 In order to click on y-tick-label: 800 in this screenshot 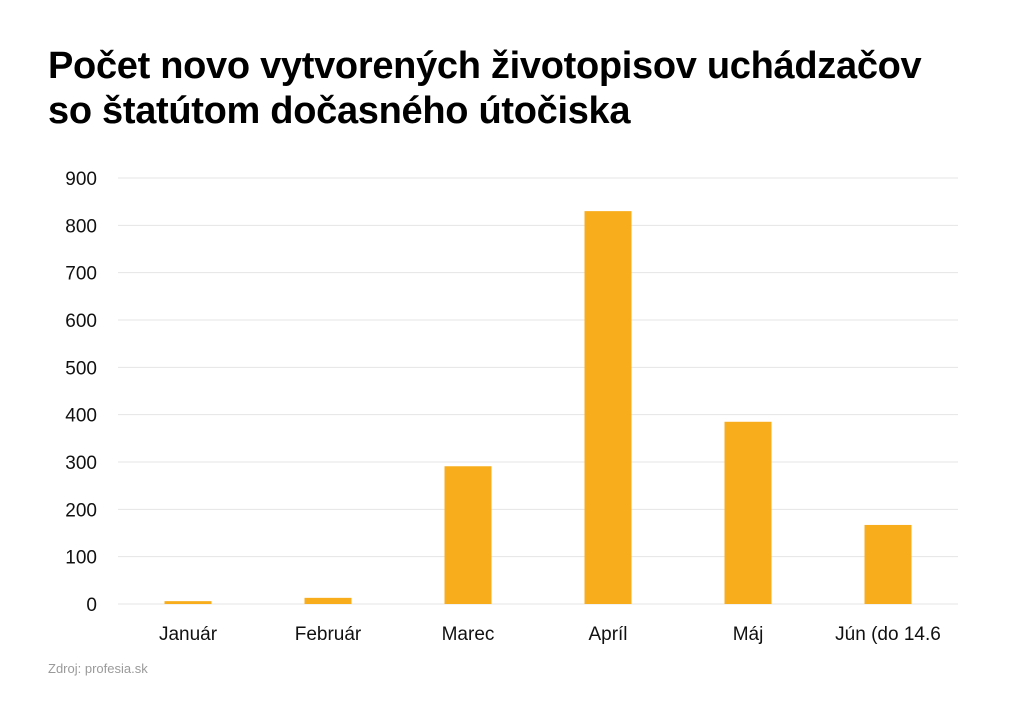, I will do `click(81, 226)`.